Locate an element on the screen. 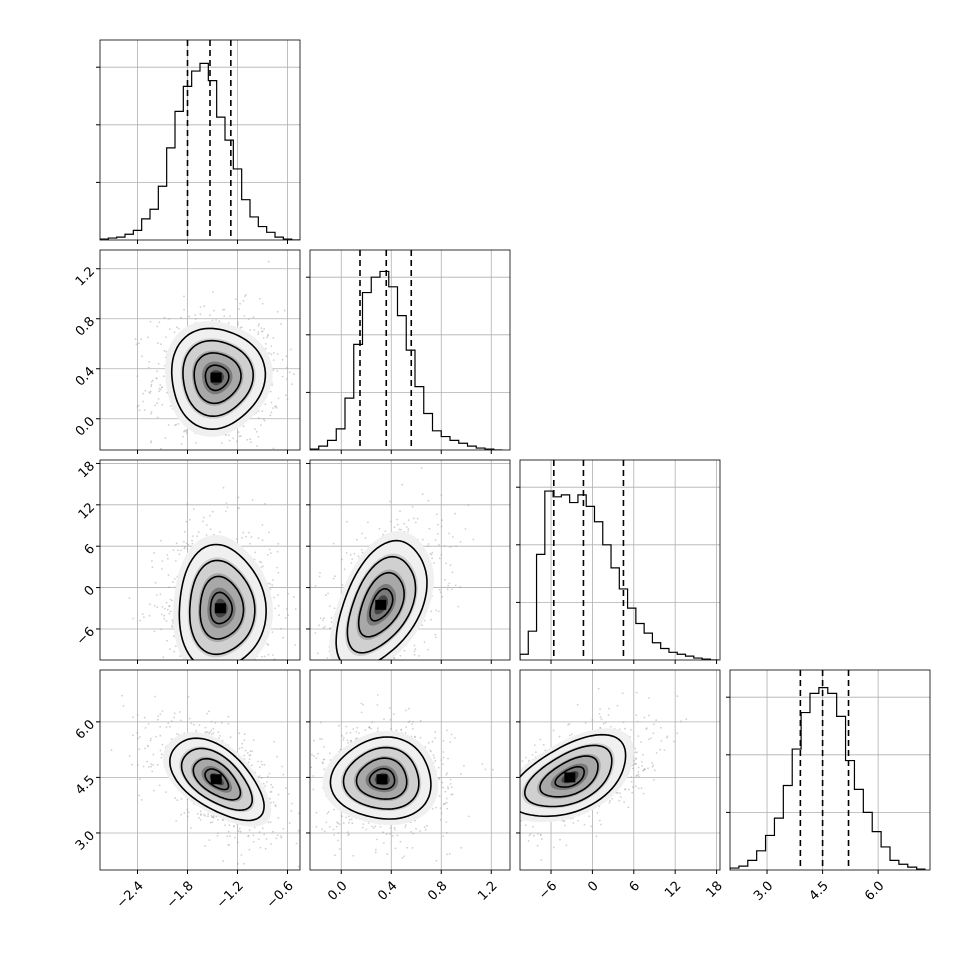 The height and width of the screenshot is (975, 970). hist-panel-p0 is located at coordinates (198, 142).